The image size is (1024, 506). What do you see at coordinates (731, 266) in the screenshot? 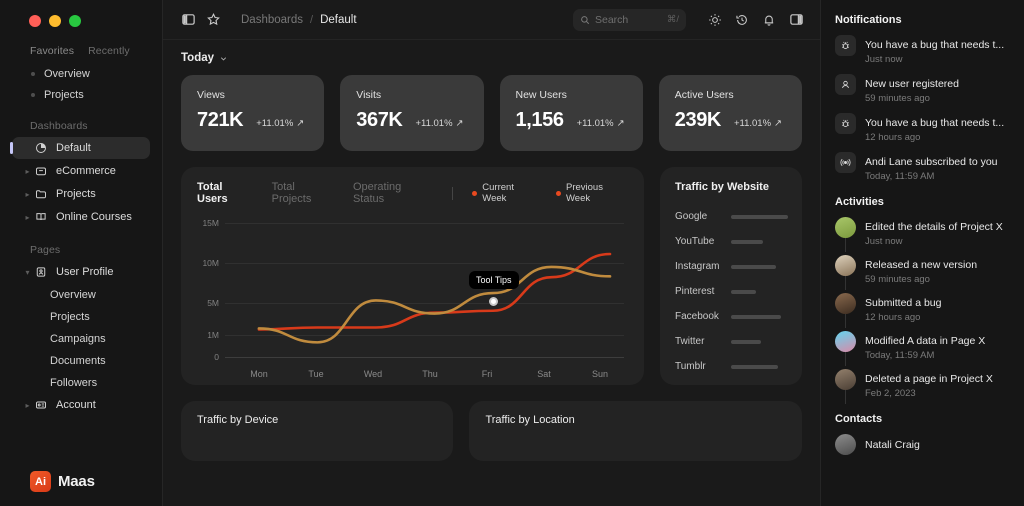
I see `traffic-row: Instagram` at bounding box center [731, 266].